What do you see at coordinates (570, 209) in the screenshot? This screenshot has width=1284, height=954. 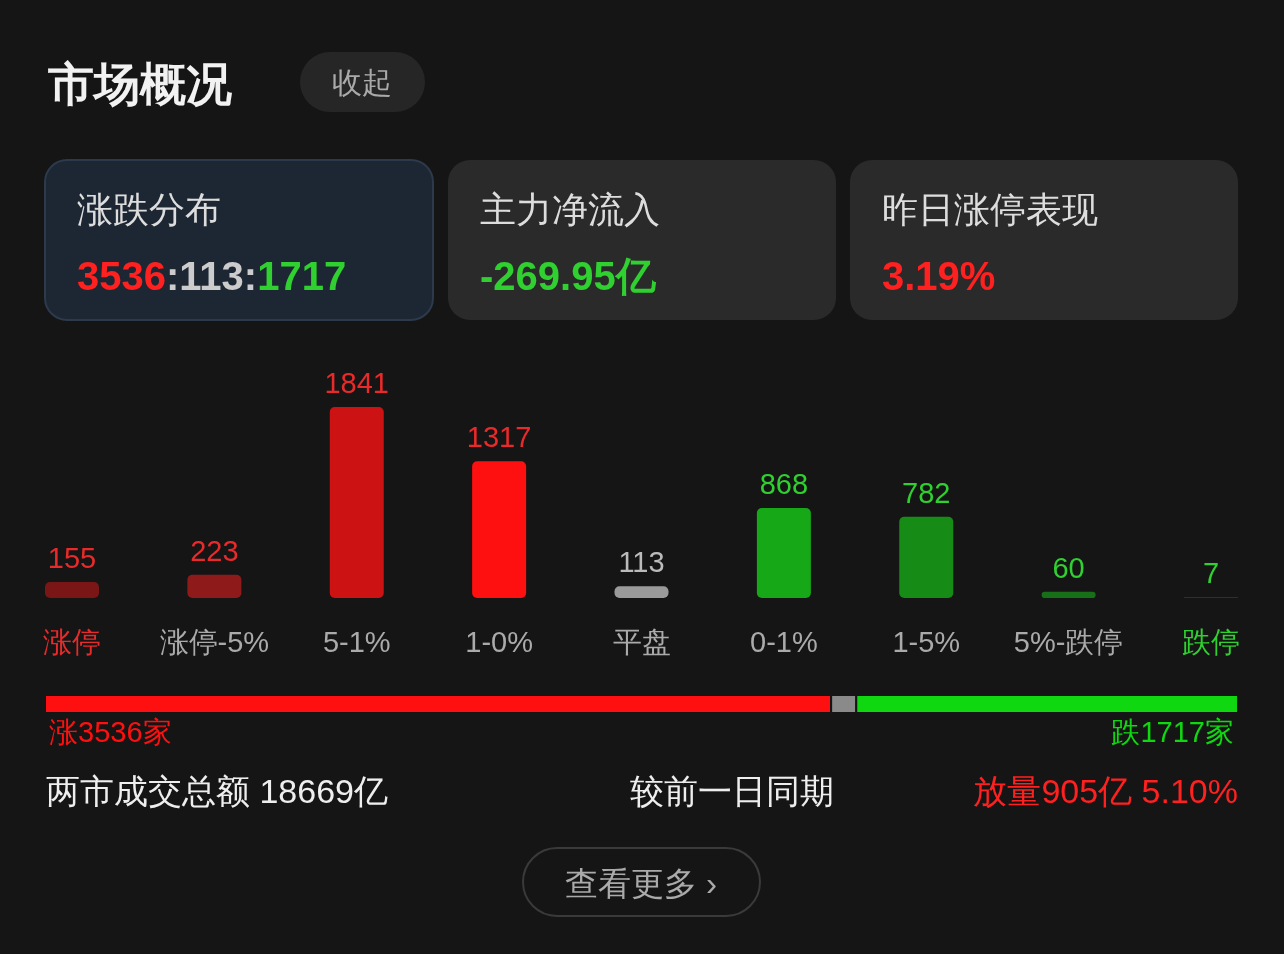 I see `text: 主力净流入` at bounding box center [570, 209].